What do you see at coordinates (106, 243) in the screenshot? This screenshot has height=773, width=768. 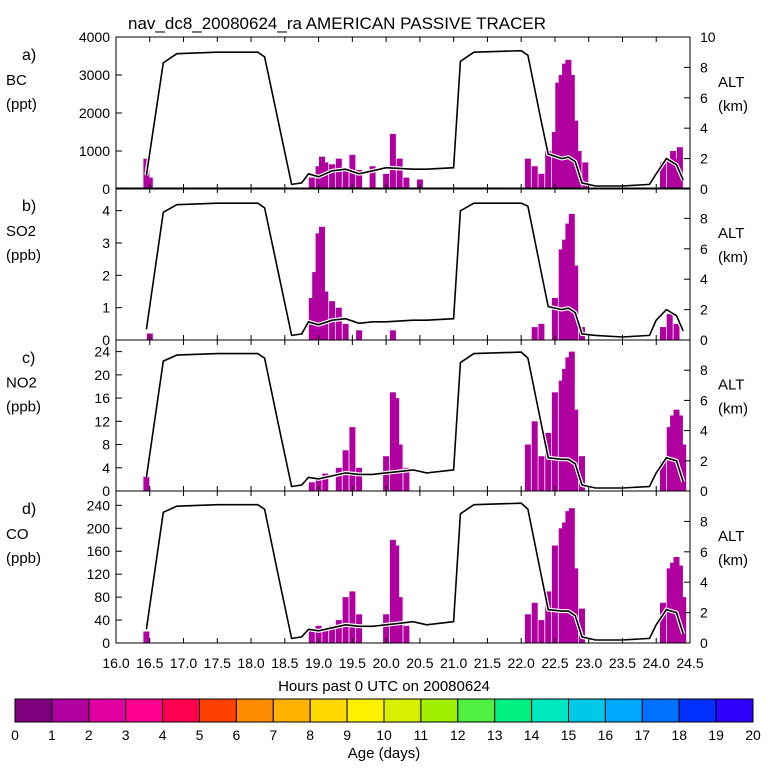 I see `y-tick-label: 3` at bounding box center [106, 243].